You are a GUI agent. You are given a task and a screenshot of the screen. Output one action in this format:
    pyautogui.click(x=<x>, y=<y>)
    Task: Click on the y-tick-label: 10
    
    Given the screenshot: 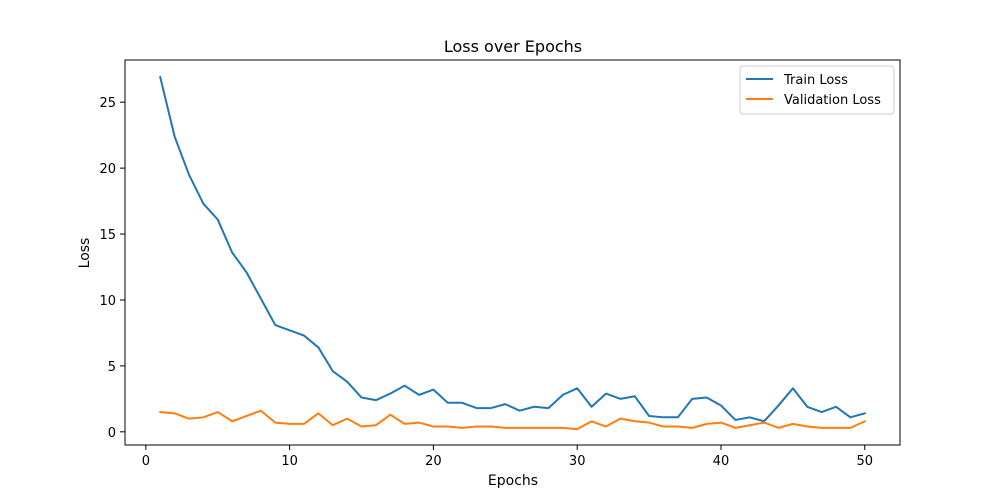 What is the action you would take?
    pyautogui.click(x=107, y=301)
    